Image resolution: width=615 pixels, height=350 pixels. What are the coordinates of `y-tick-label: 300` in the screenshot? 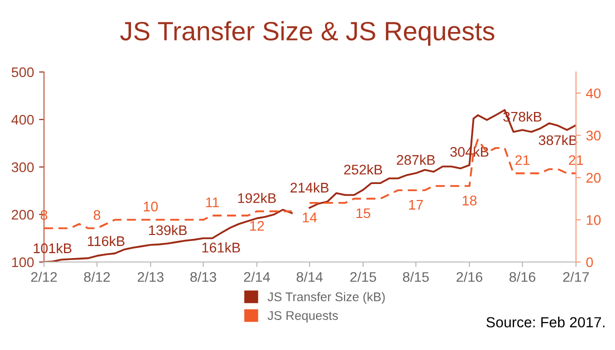 It's located at (23, 167).